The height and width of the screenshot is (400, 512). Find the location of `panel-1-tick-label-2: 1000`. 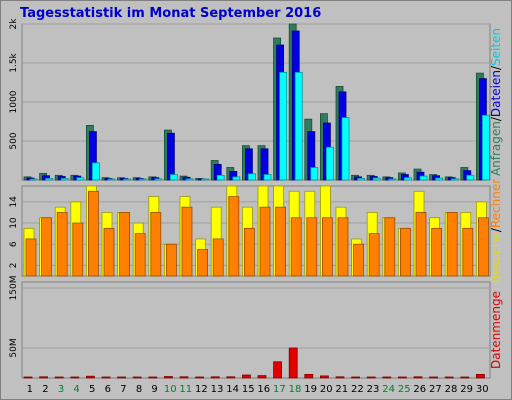

panel-1-tick-label-2: 1000 is located at coordinates (14, 101).